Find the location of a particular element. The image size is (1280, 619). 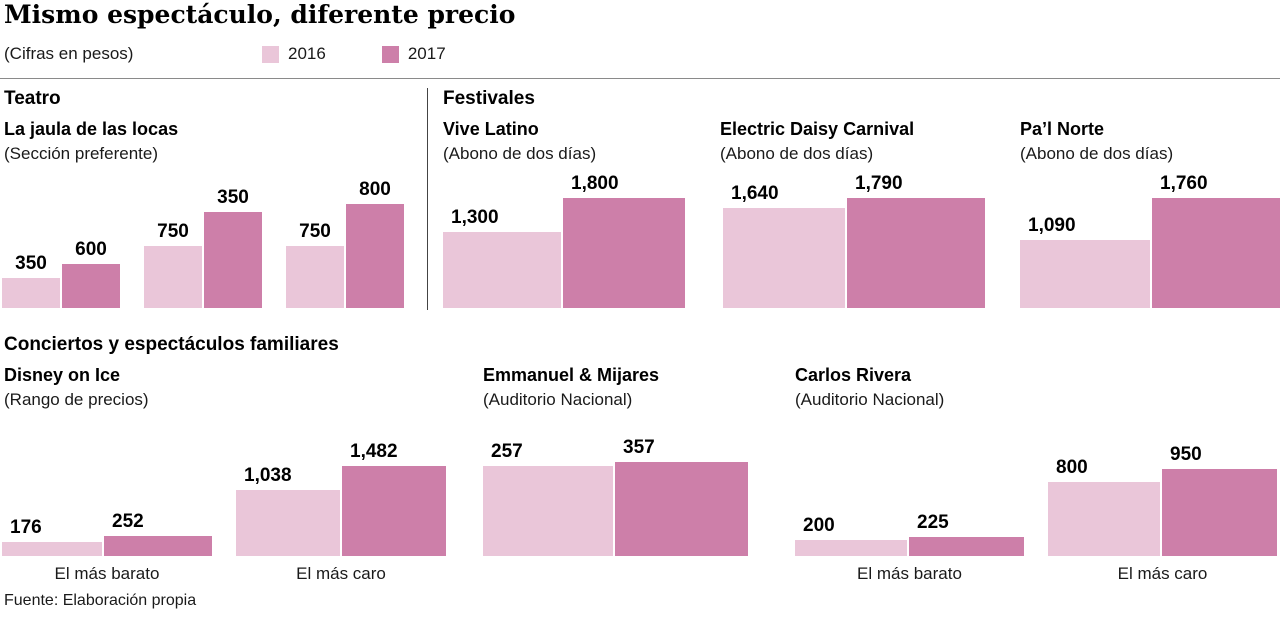

bar-pair: 750 350 is located at coordinates (203, 247).